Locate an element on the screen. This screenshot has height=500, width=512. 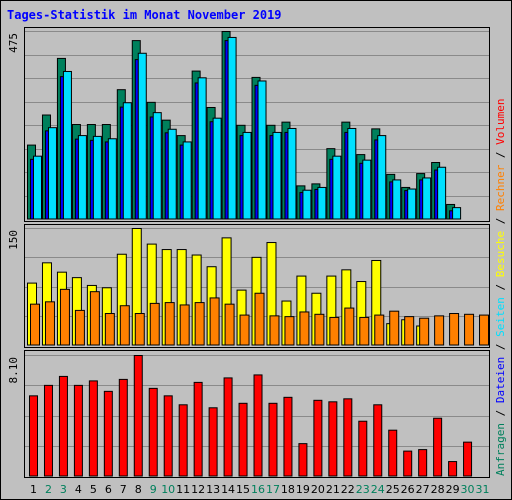
x-tick-label-7: 7 is located at coordinates (123, 489).